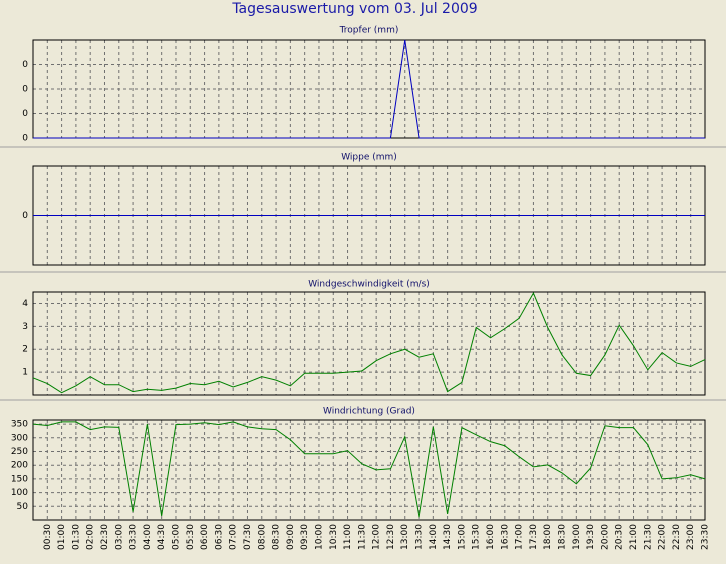 Image resolution: width=726 pixels, height=564 pixels. Describe the element at coordinates (48, 537) in the screenshot. I see `x-tick-label: 00:30` at that location.